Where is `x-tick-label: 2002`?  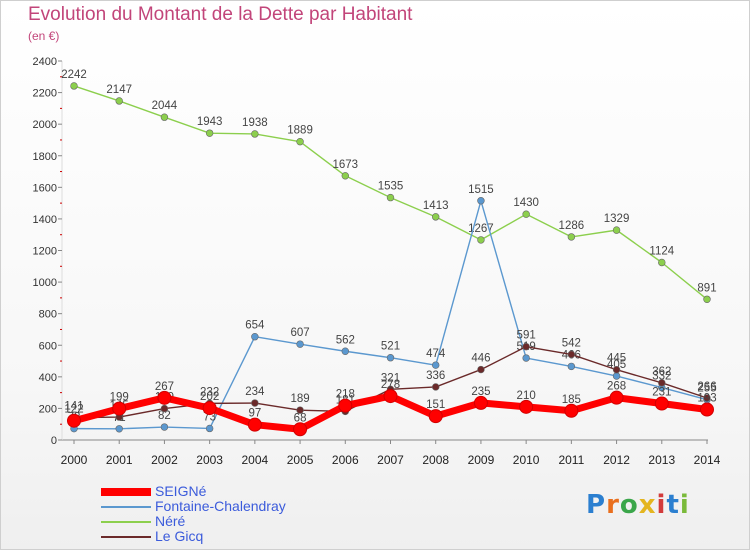 x-tick-label: 2002 is located at coordinates (164, 460).